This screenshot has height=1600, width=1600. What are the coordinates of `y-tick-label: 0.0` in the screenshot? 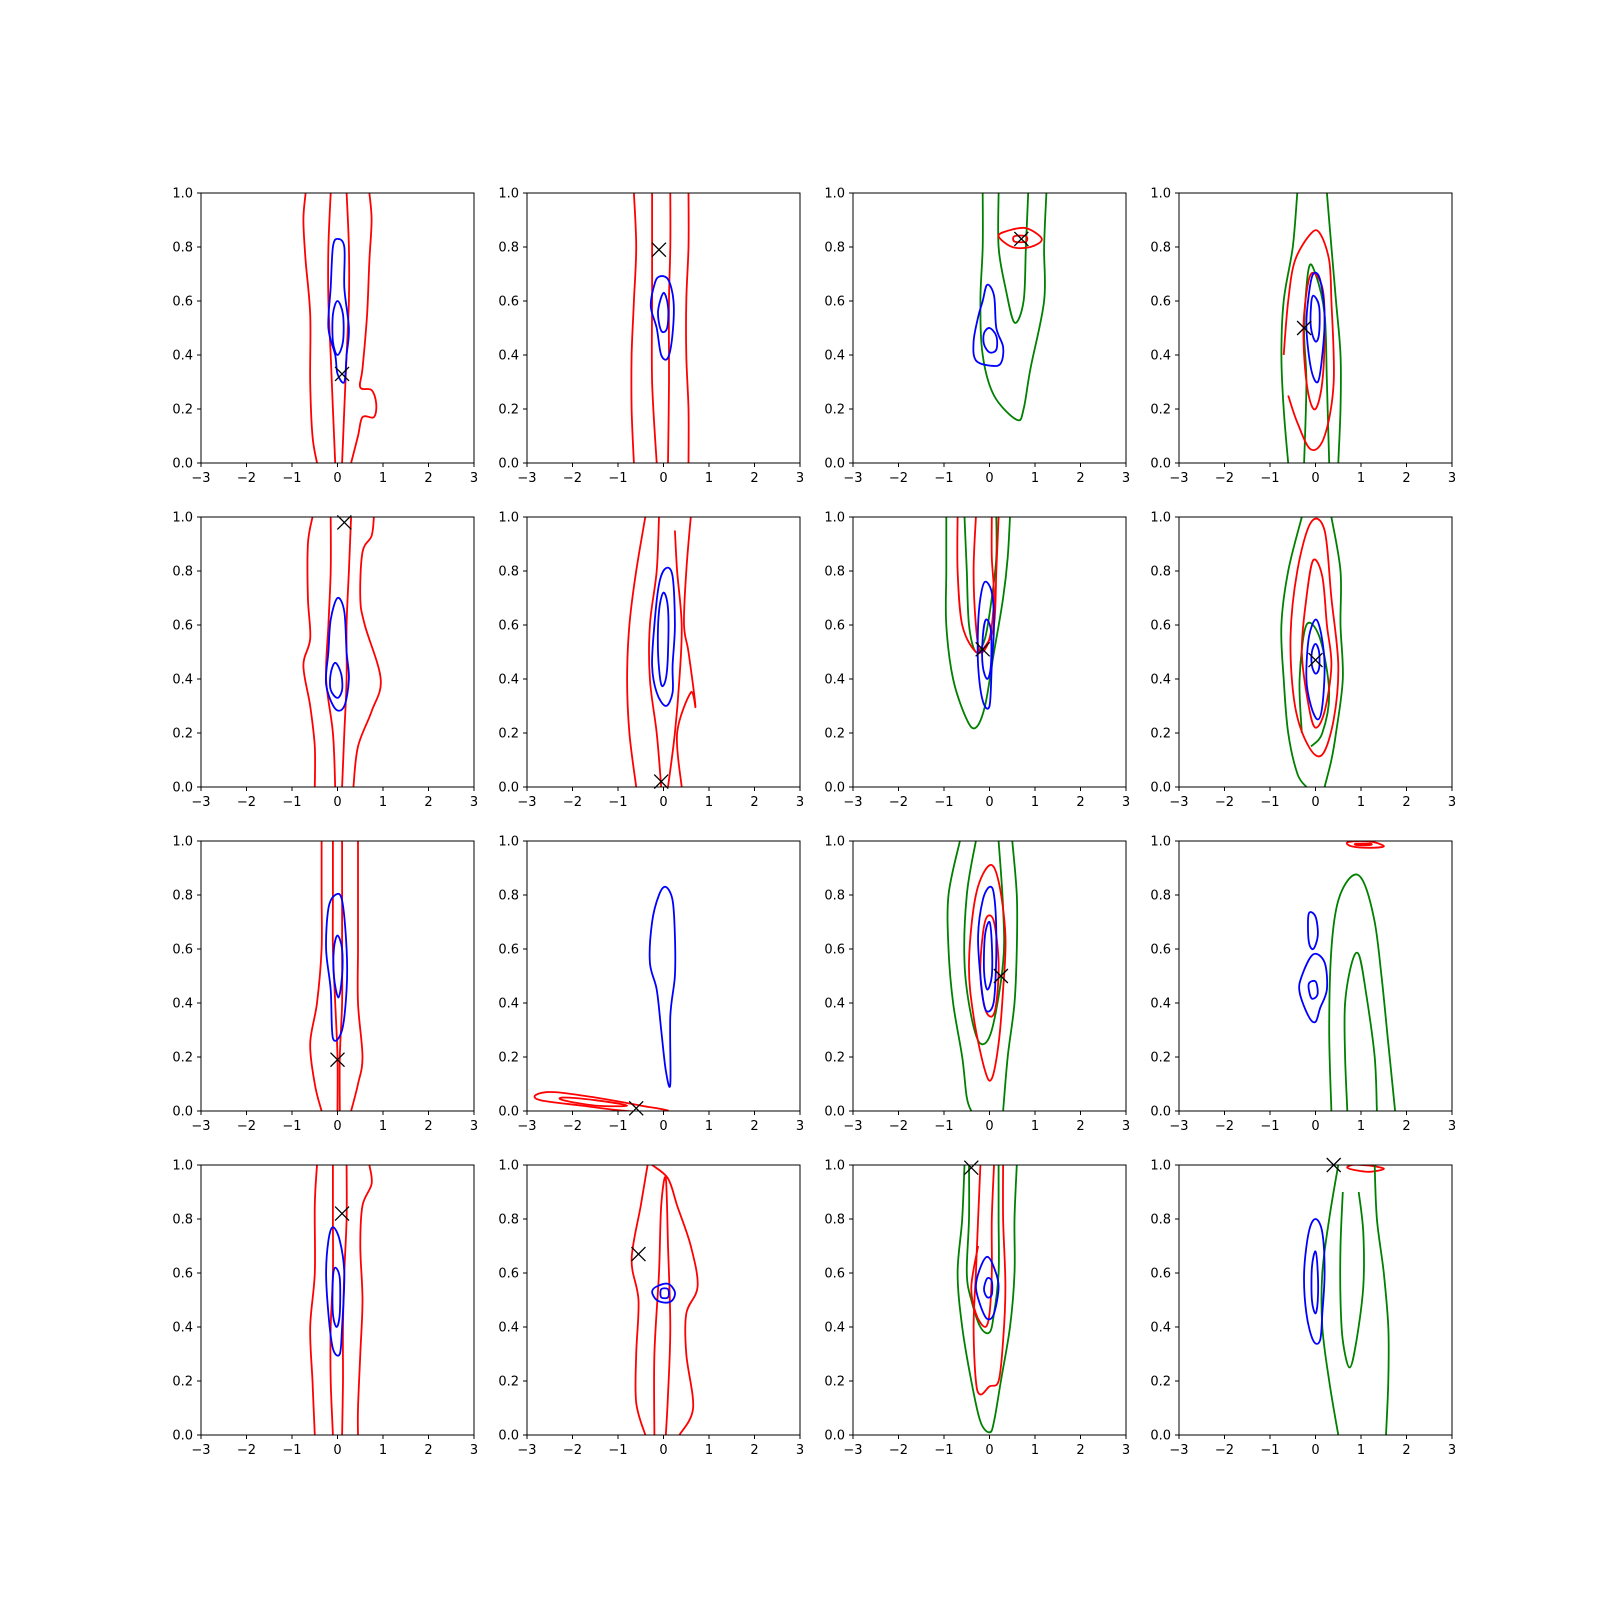 It's located at (508, 1436).